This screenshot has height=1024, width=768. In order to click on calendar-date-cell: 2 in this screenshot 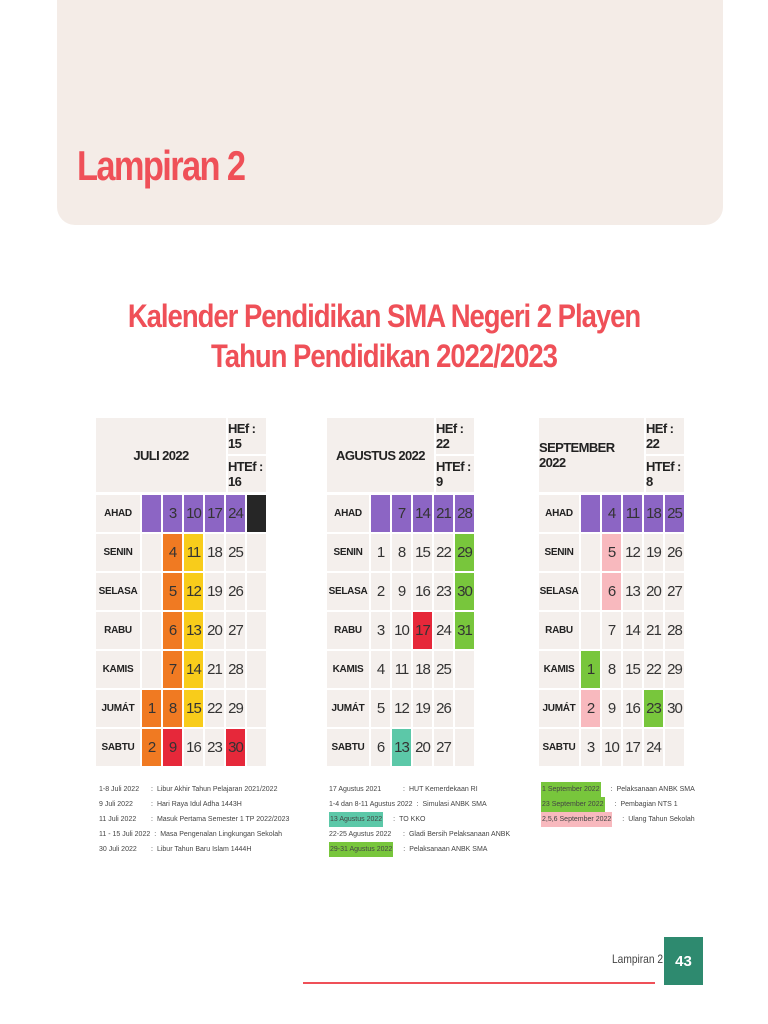, I will do `click(151, 747)`.